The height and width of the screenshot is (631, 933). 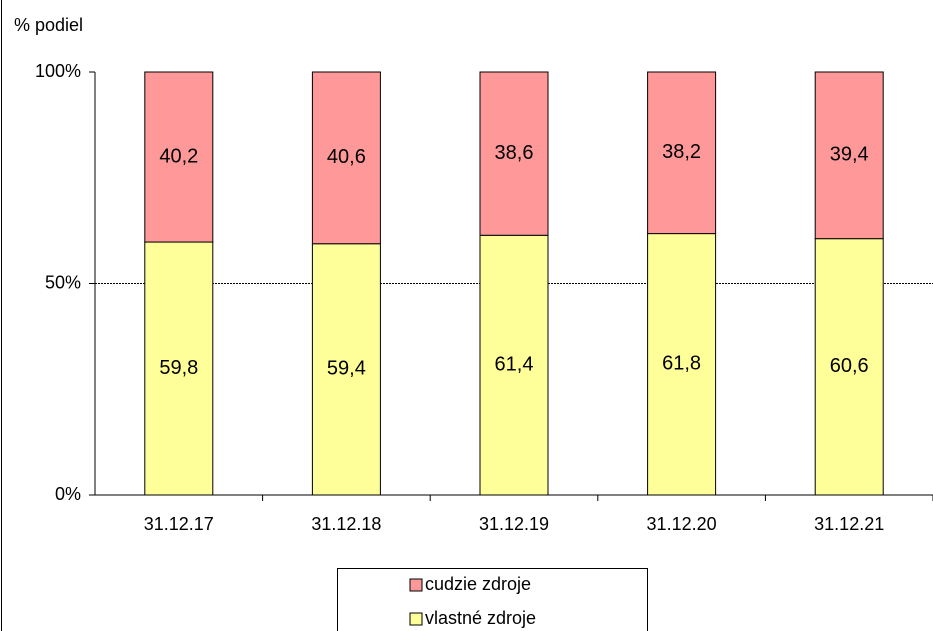 I want to click on legend-label: vlastné zdroje, so click(x=480, y=618).